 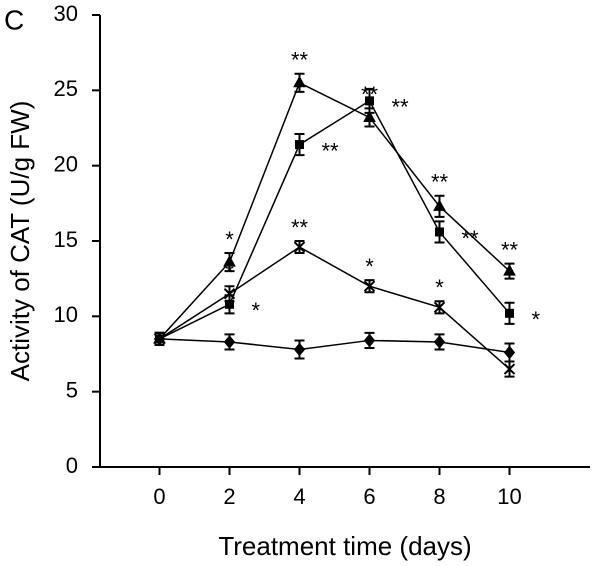 I want to click on x-axis-title: Treatment time (days), so click(x=344, y=546).